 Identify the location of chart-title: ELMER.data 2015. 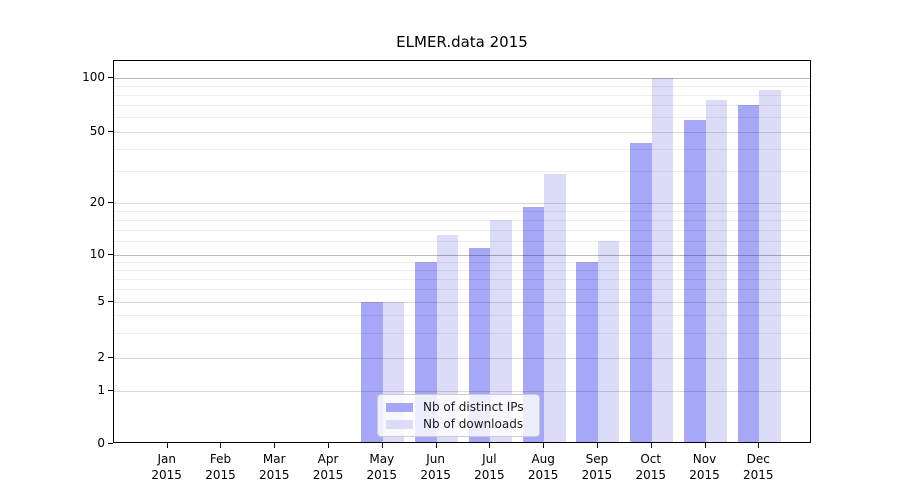
(462, 42).